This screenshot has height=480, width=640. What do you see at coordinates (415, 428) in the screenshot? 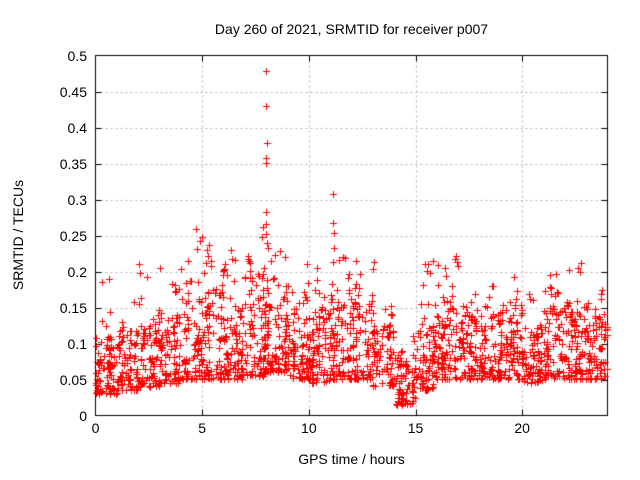
I see `x-tick-label: 15` at bounding box center [415, 428].